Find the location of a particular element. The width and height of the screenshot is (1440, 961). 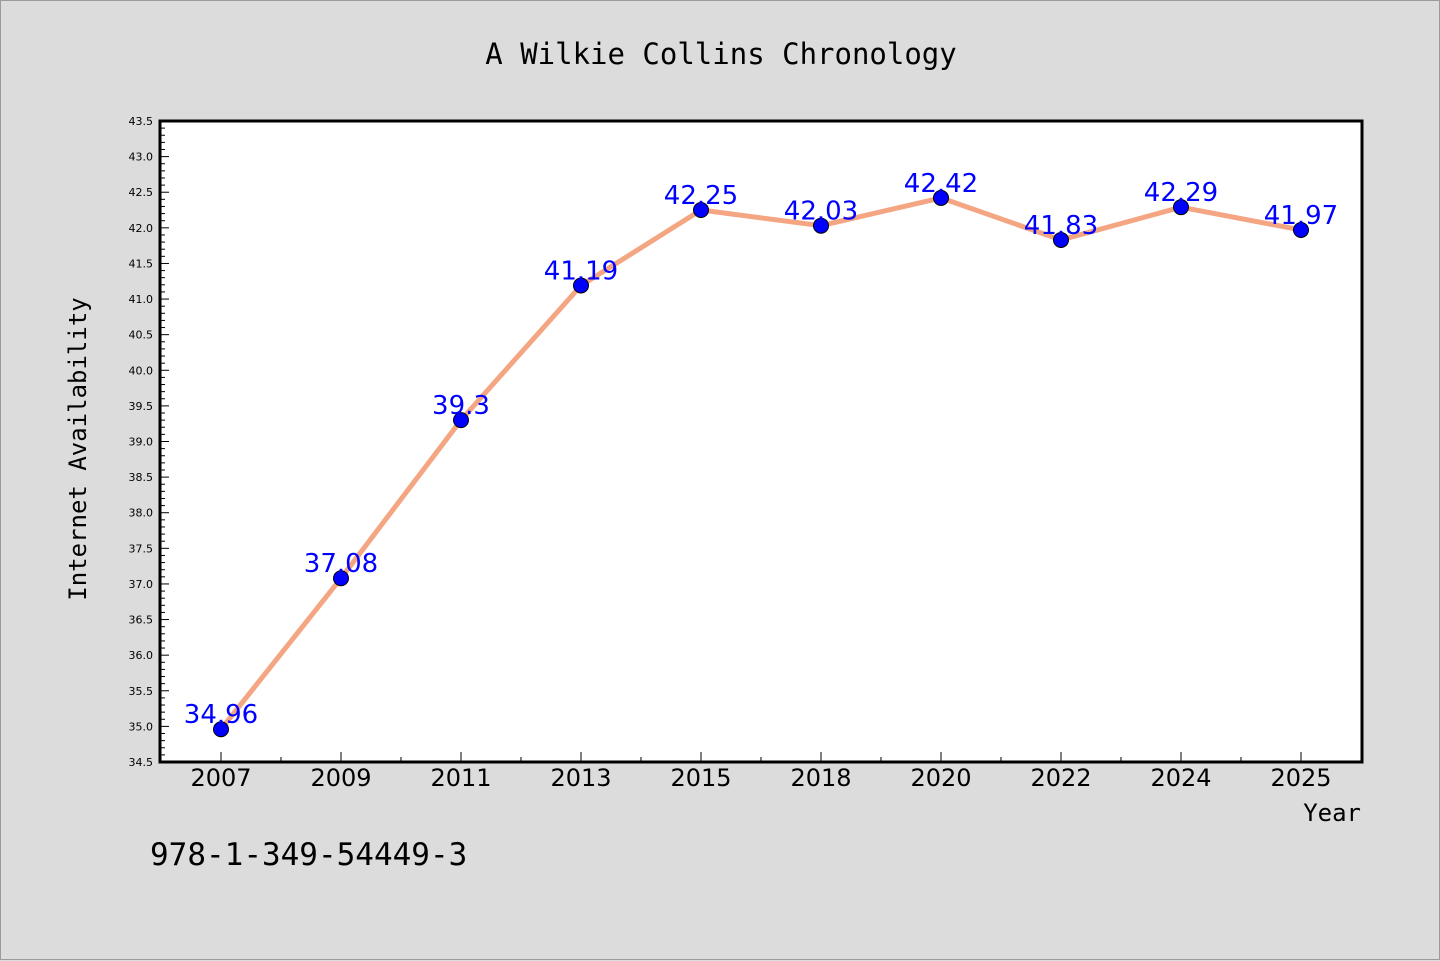

y-tick-label: 41.5 is located at coordinates (141, 263).